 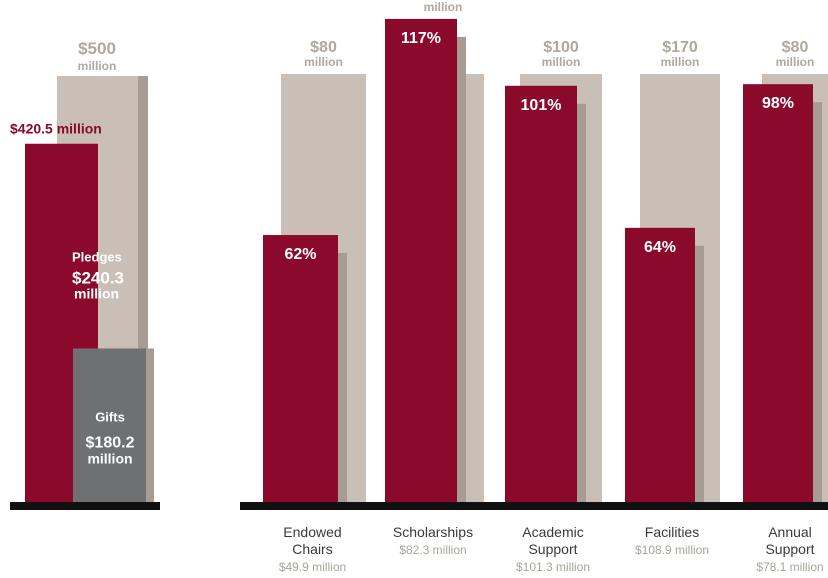 What do you see at coordinates (56, 129) in the screenshot?
I see `raised-total-label: $420.5 million` at bounding box center [56, 129].